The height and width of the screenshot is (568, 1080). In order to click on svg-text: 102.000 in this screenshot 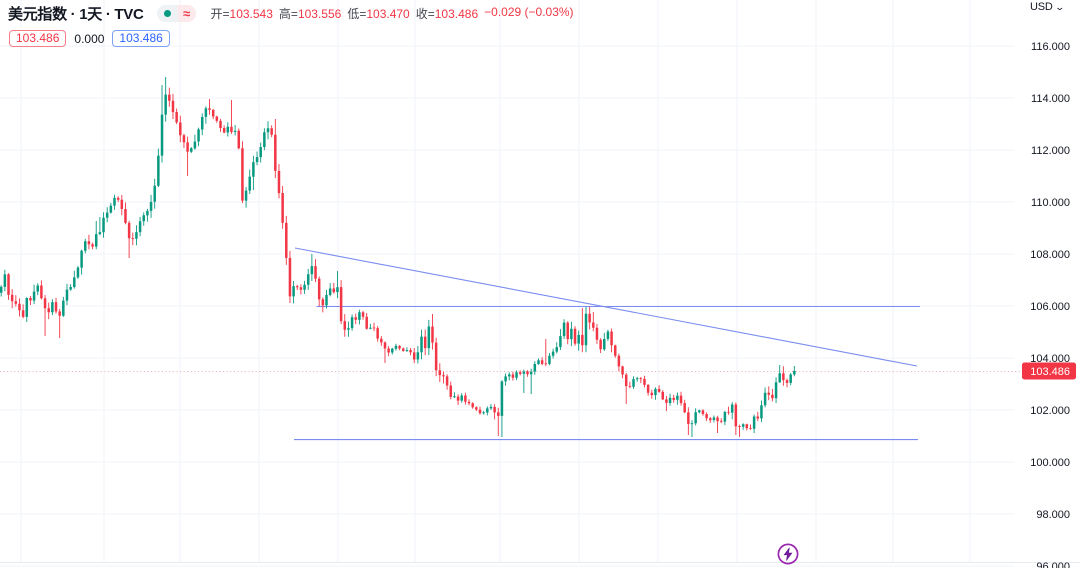, I will do `click(1050, 411)`.